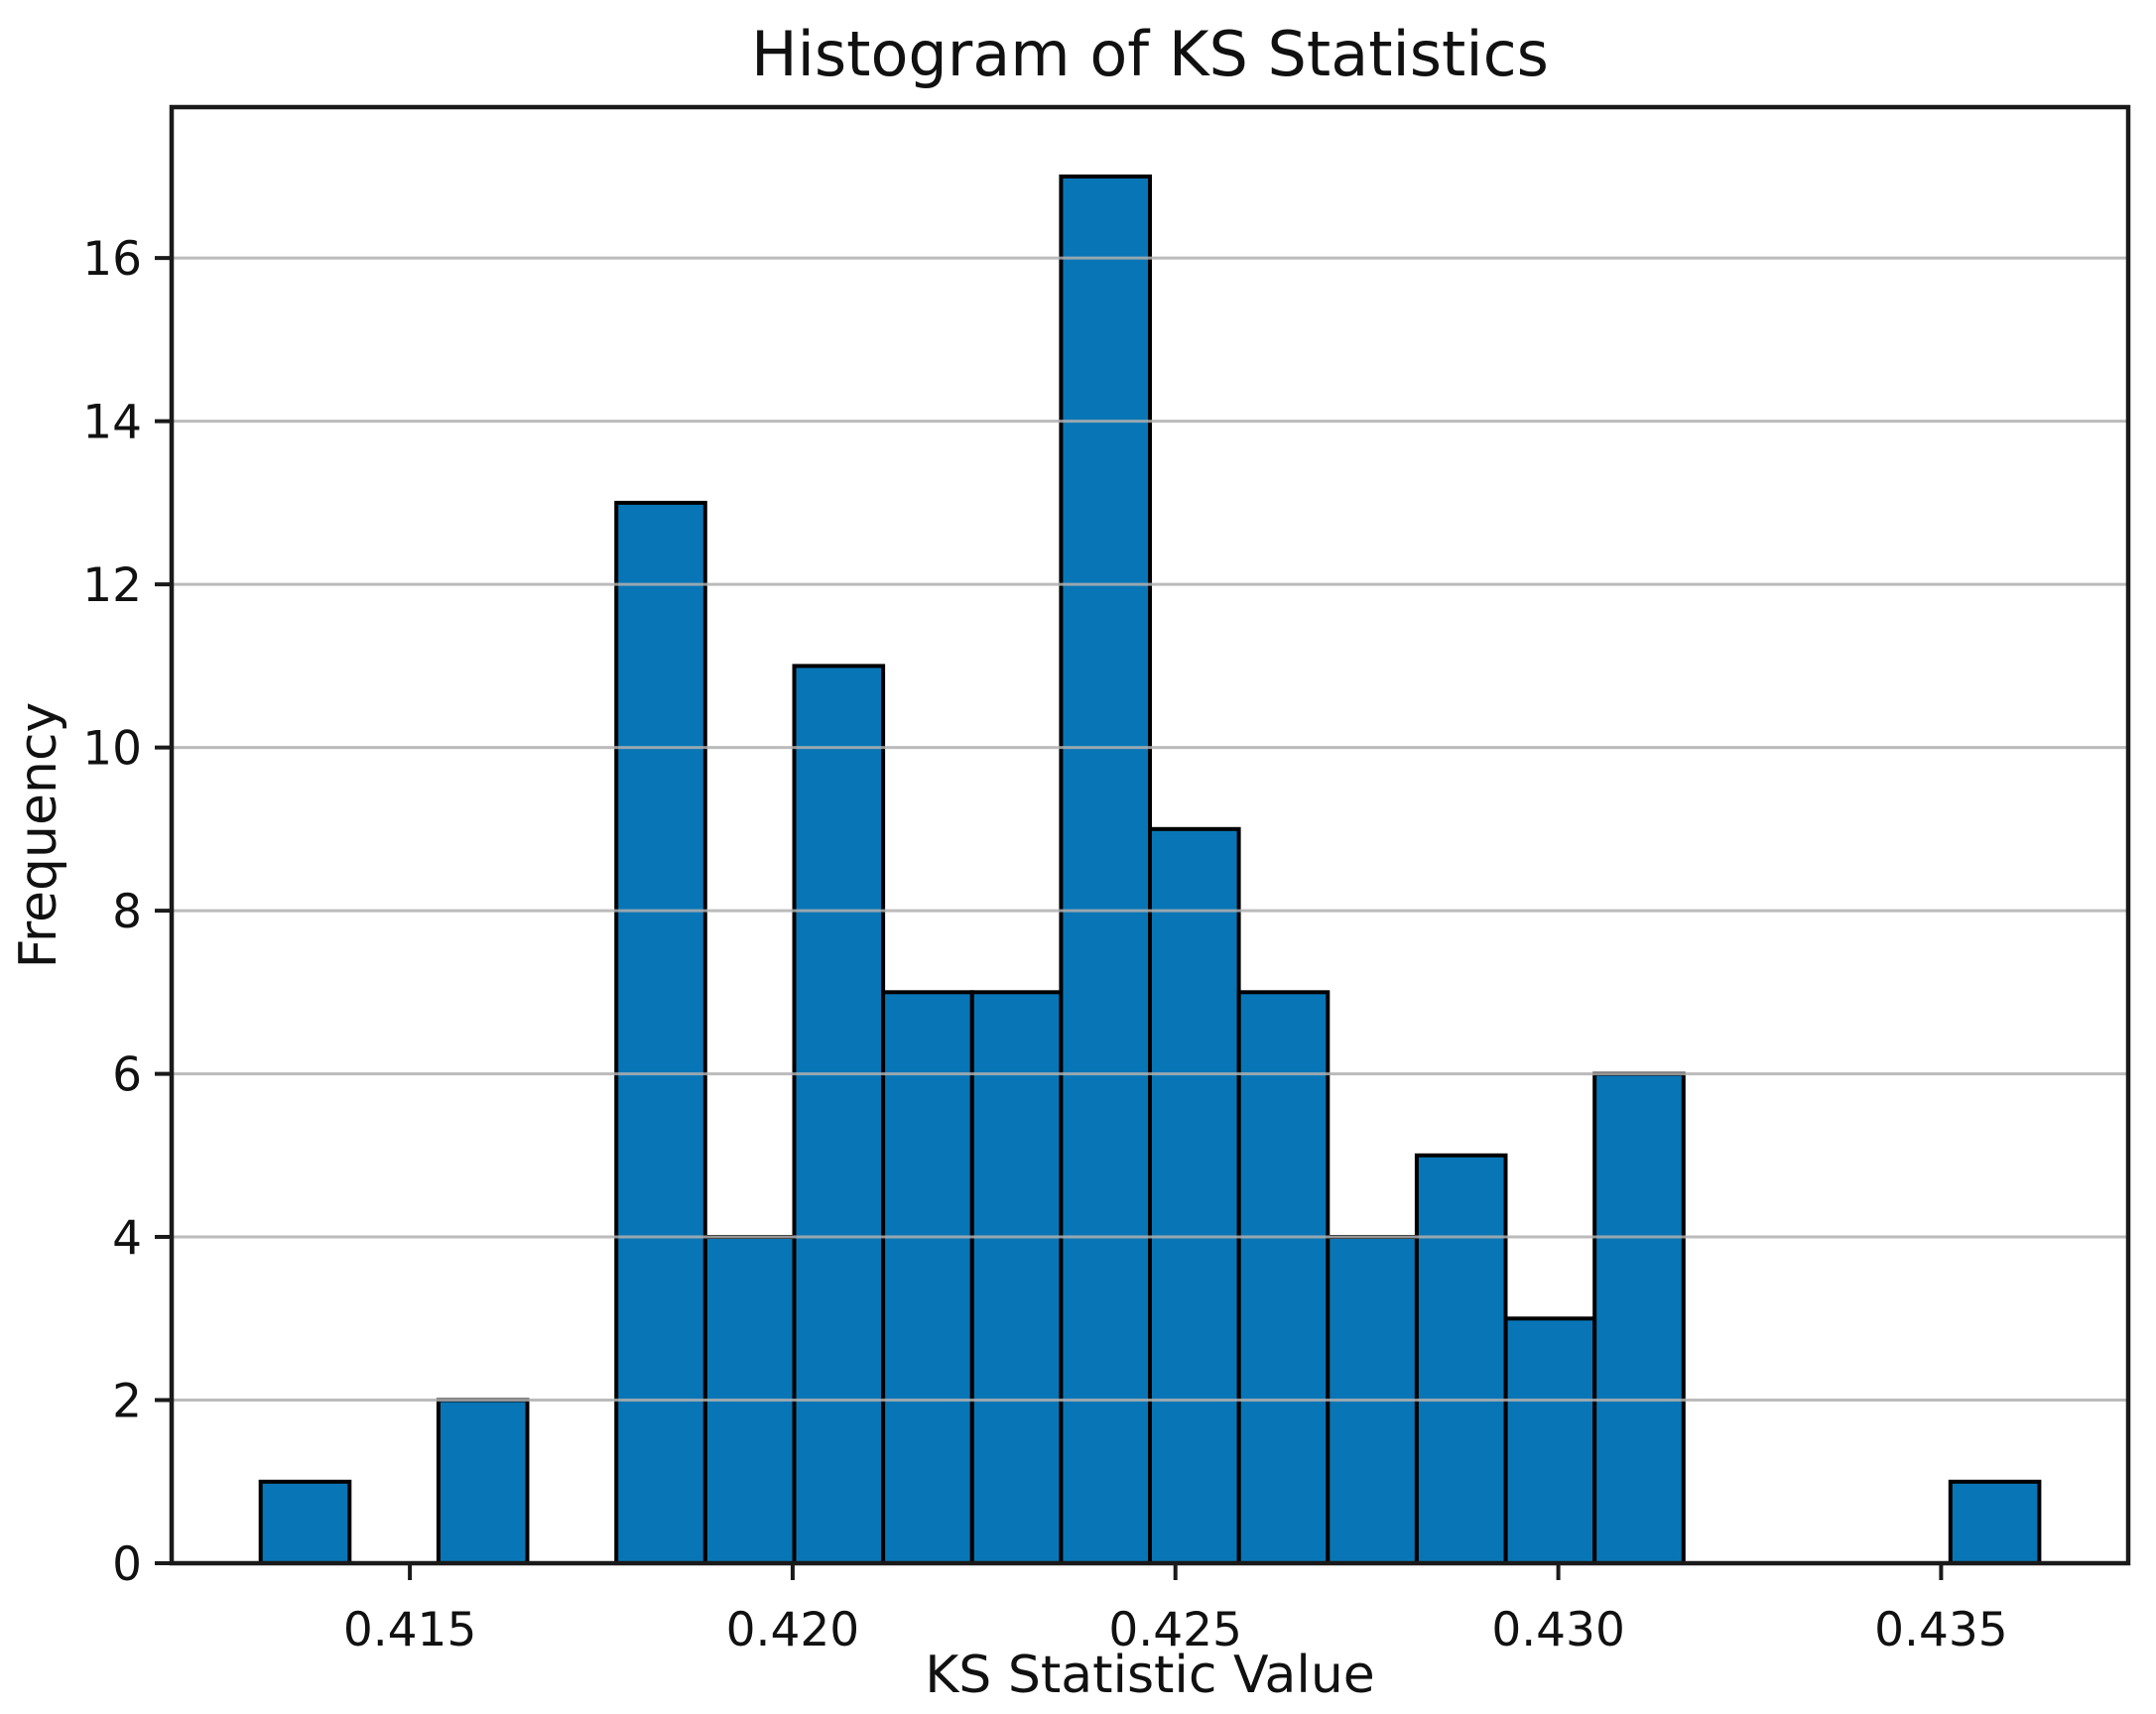 The width and height of the screenshot is (2156, 1714). What do you see at coordinates (1150, 54) in the screenshot?
I see `chart-title: Histogram of KS Statistics` at bounding box center [1150, 54].